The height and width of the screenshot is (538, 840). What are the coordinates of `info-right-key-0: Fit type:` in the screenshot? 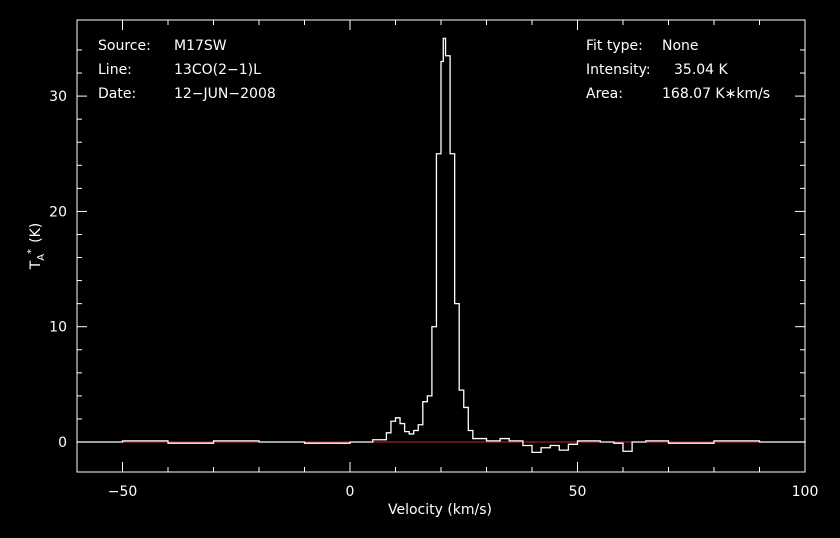 It's located at (614, 46).